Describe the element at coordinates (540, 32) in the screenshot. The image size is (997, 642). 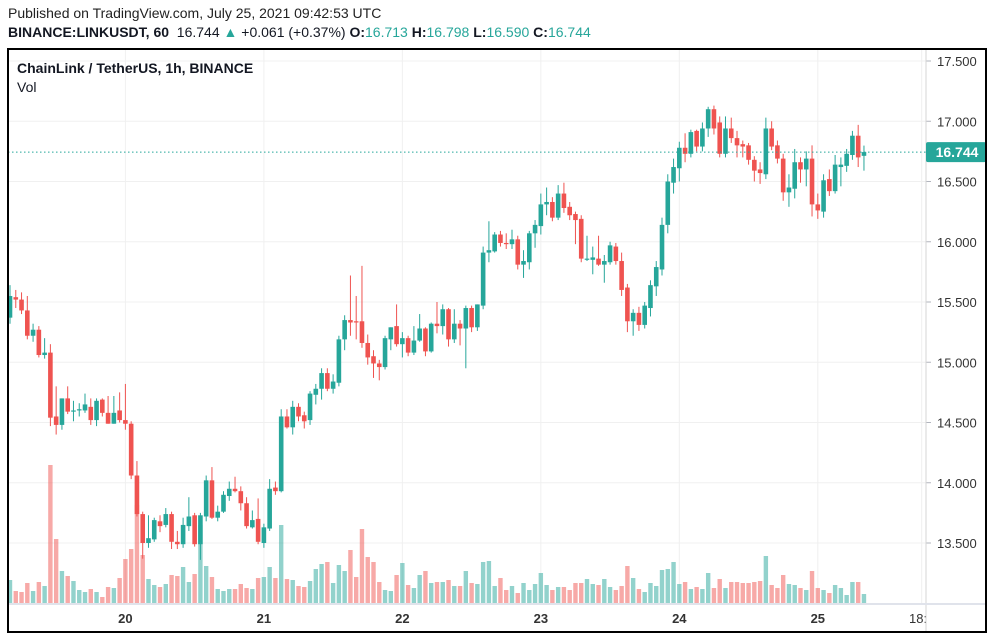
I see `close-label: C:` at that location.